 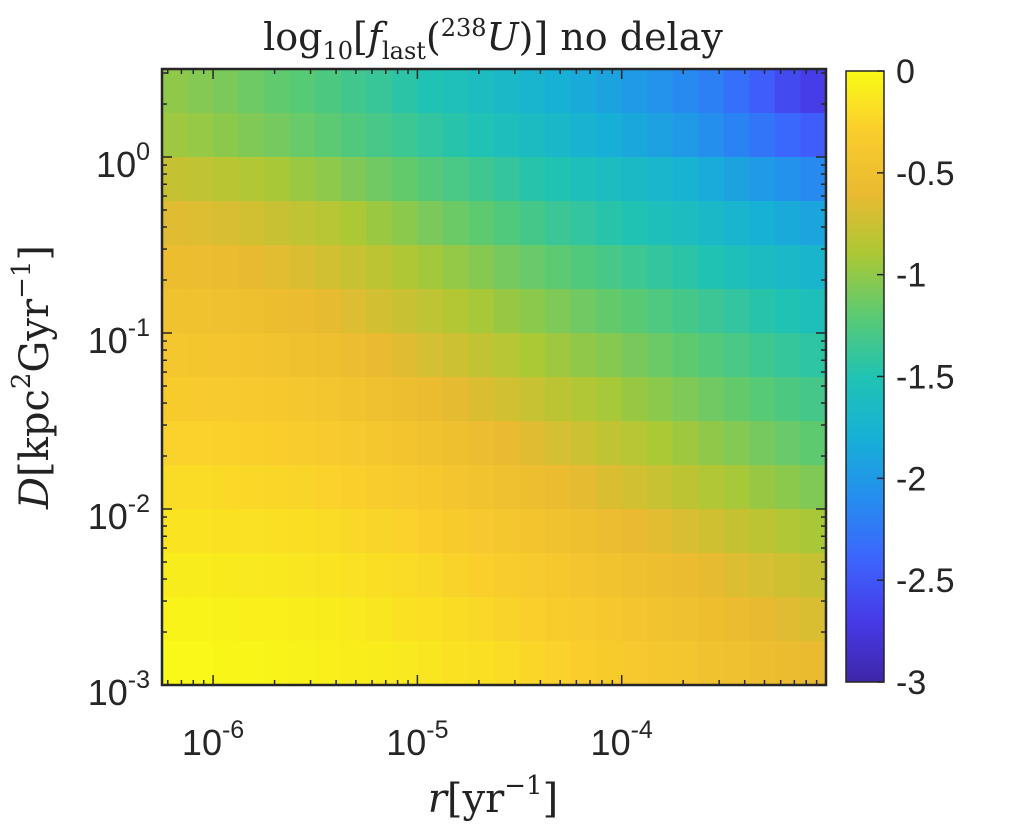 I want to click on y-tick-label: 10⁻², so click(x=119, y=513).